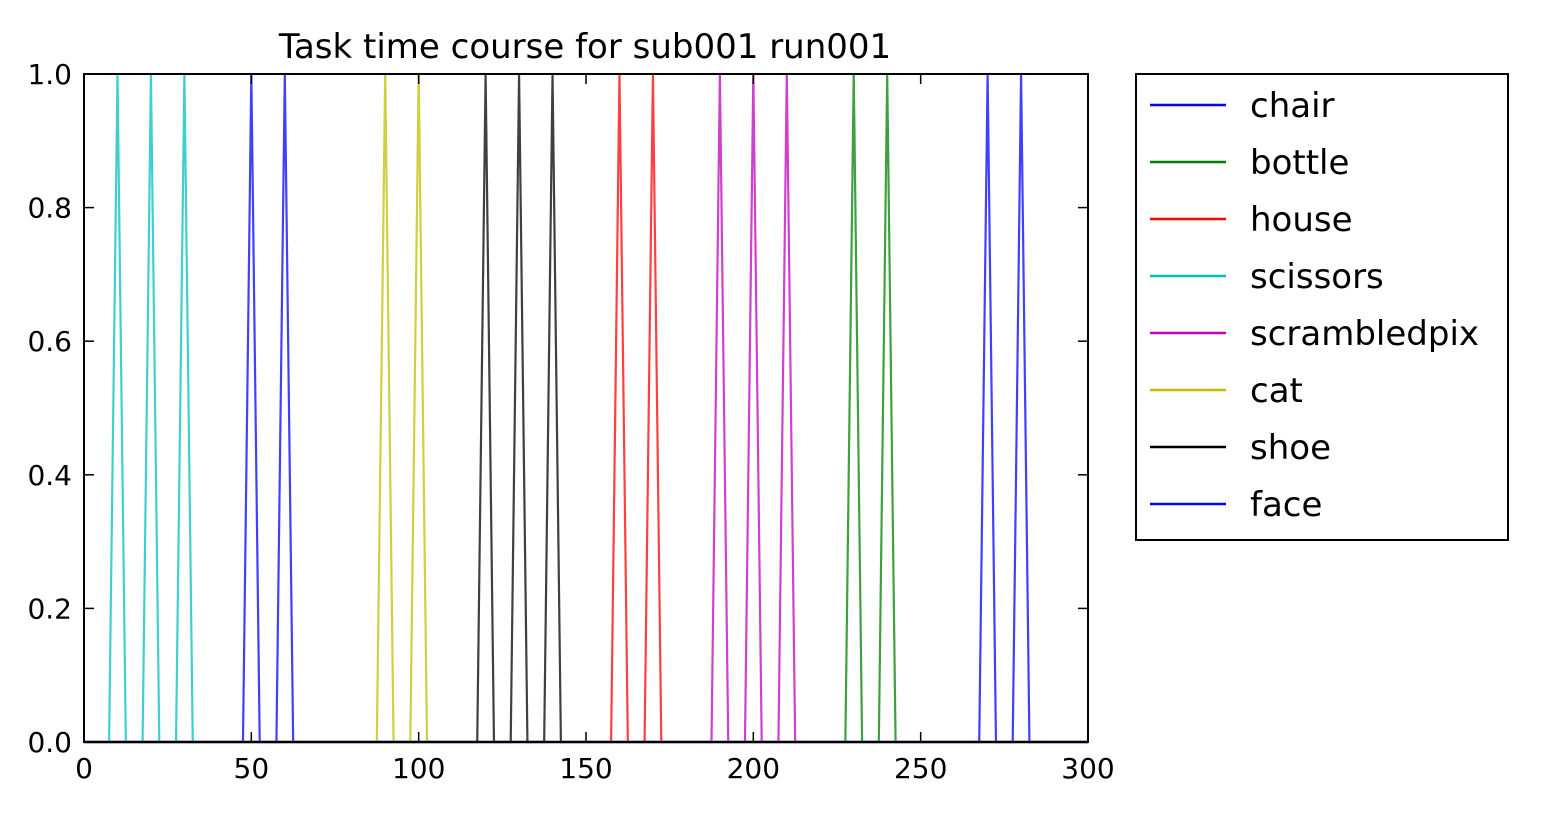 Image resolution: width=1544 pixels, height=816 pixels. What do you see at coordinates (49, 742) in the screenshot?
I see `y-tick-label: 0.0` at bounding box center [49, 742].